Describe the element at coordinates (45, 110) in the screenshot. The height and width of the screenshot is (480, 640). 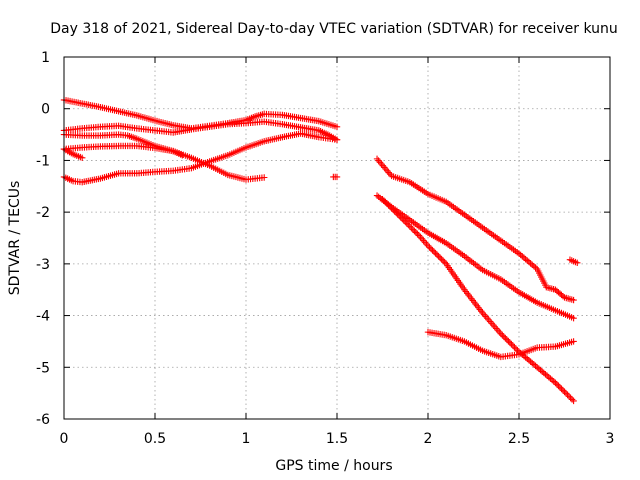
I see `y-tick-label: 0` at that location.